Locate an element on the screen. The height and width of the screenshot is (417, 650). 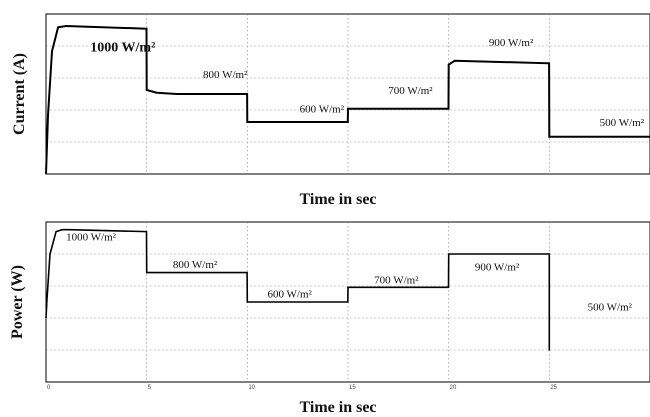
power-y-axis-label: Power (W) is located at coordinates (17, 302).